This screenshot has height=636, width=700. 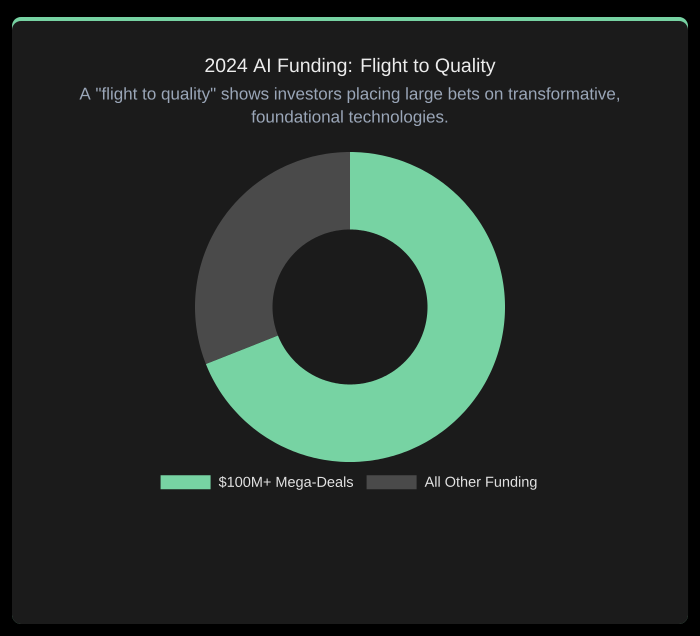 What do you see at coordinates (286, 483) in the screenshot?
I see `legend-label: $100M+ Mega-Deals` at bounding box center [286, 483].